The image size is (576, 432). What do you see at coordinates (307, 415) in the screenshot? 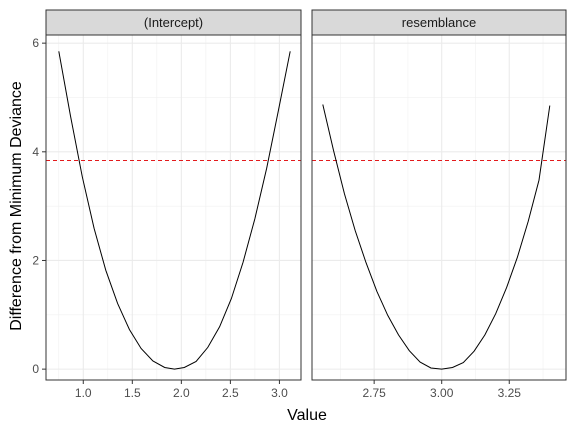
I see `x-axis-title: Value` at bounding box center [307, 415].